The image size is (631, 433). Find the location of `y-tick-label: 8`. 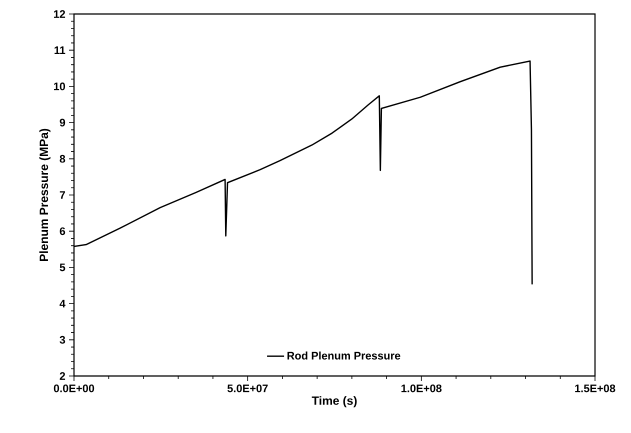

y-tick-label: 8 is located at coordinates (63, 158).